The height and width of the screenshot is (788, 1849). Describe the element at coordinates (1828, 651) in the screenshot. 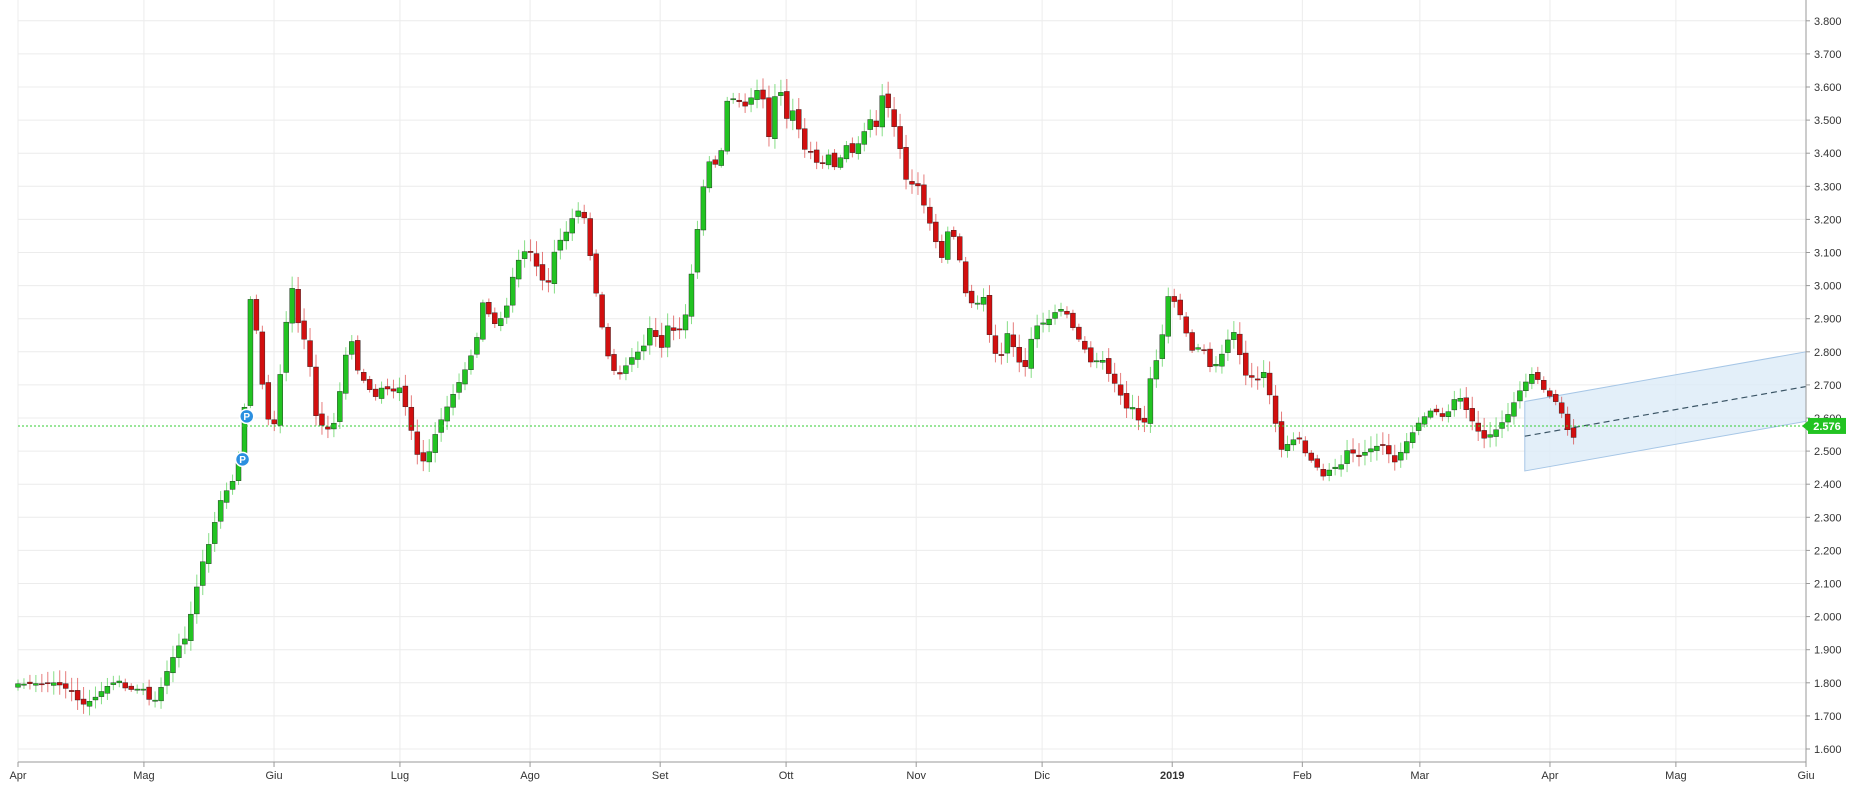

I see `y-tick-label: 1.900` at that location.